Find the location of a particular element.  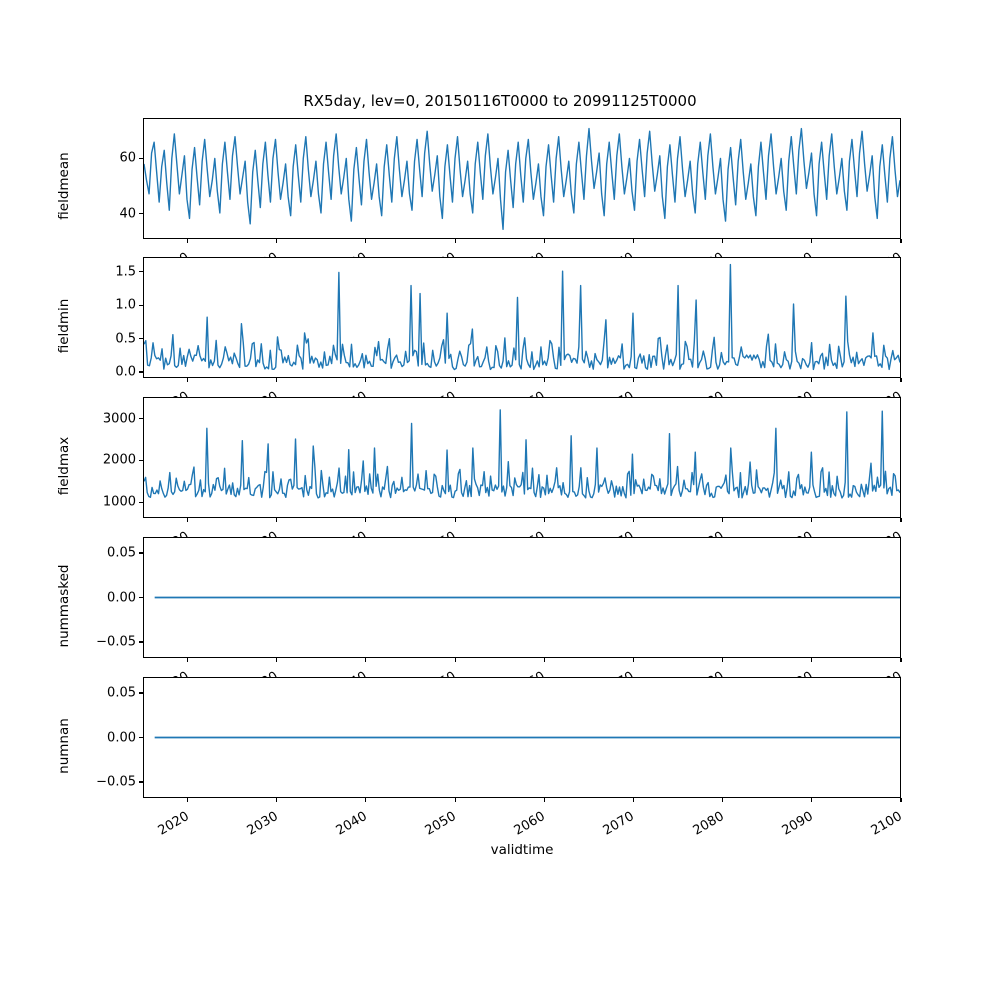

y-axis-label-numnan: numnan is located at coordinates (64, 746).